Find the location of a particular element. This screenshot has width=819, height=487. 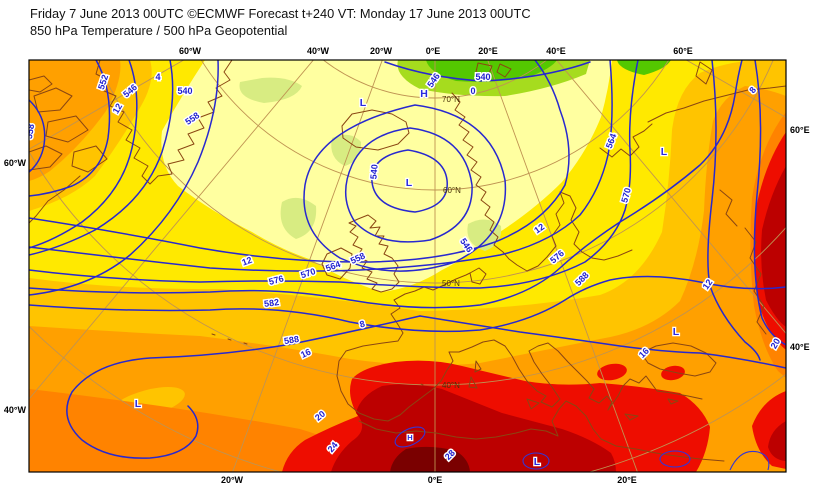

coast-norway is located at coordinates (489, 182).